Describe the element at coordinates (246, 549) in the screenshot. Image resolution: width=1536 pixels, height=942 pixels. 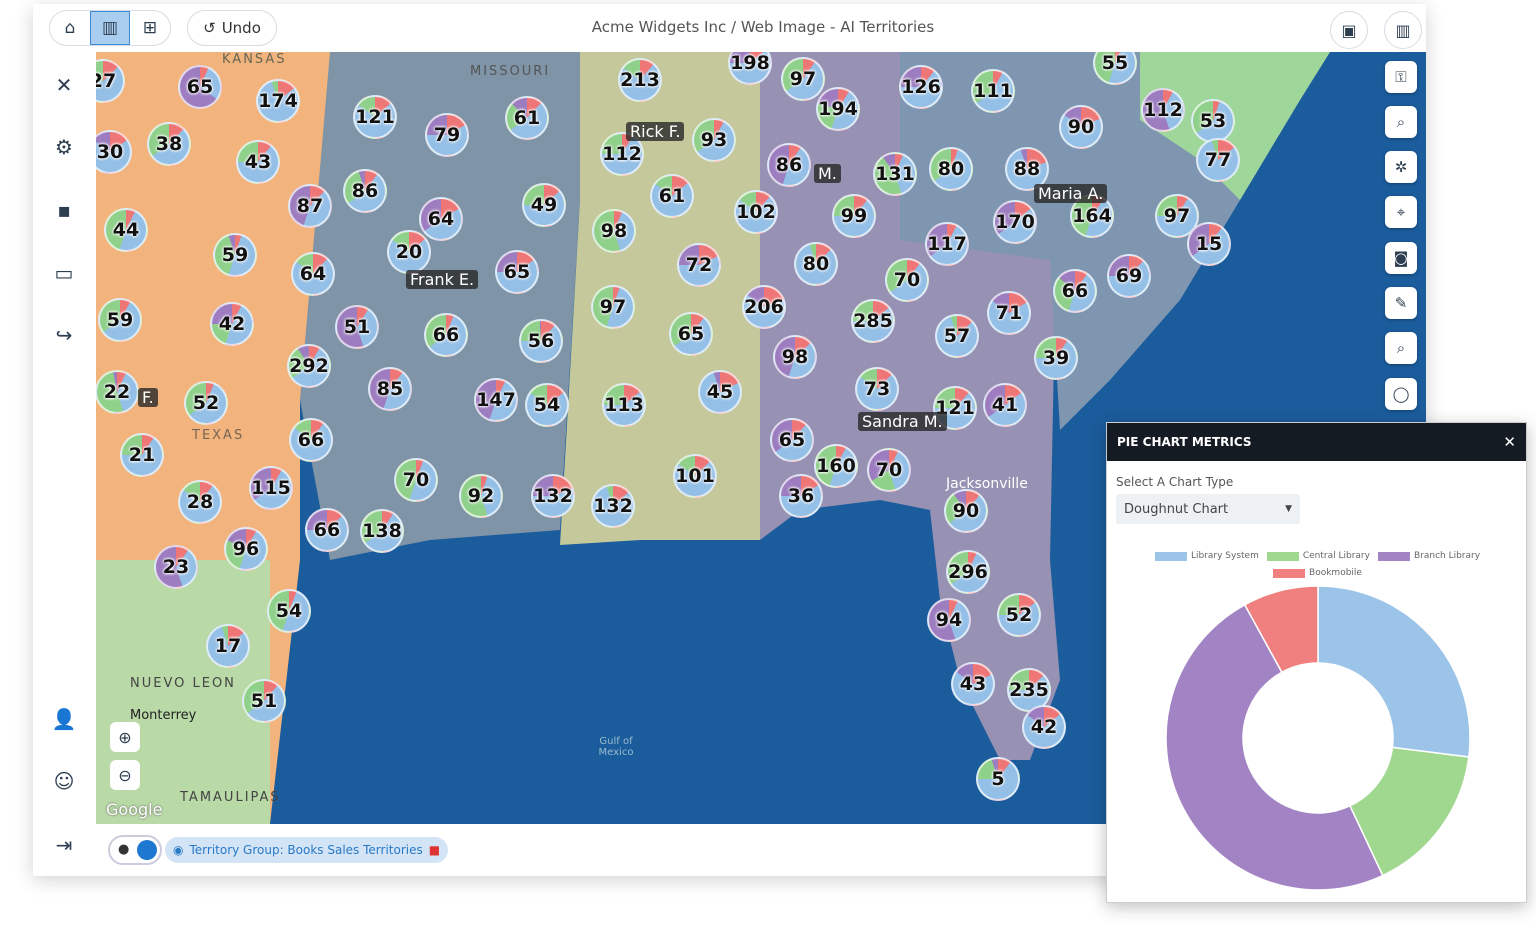
I see `cluster-marker: 96` at that location.